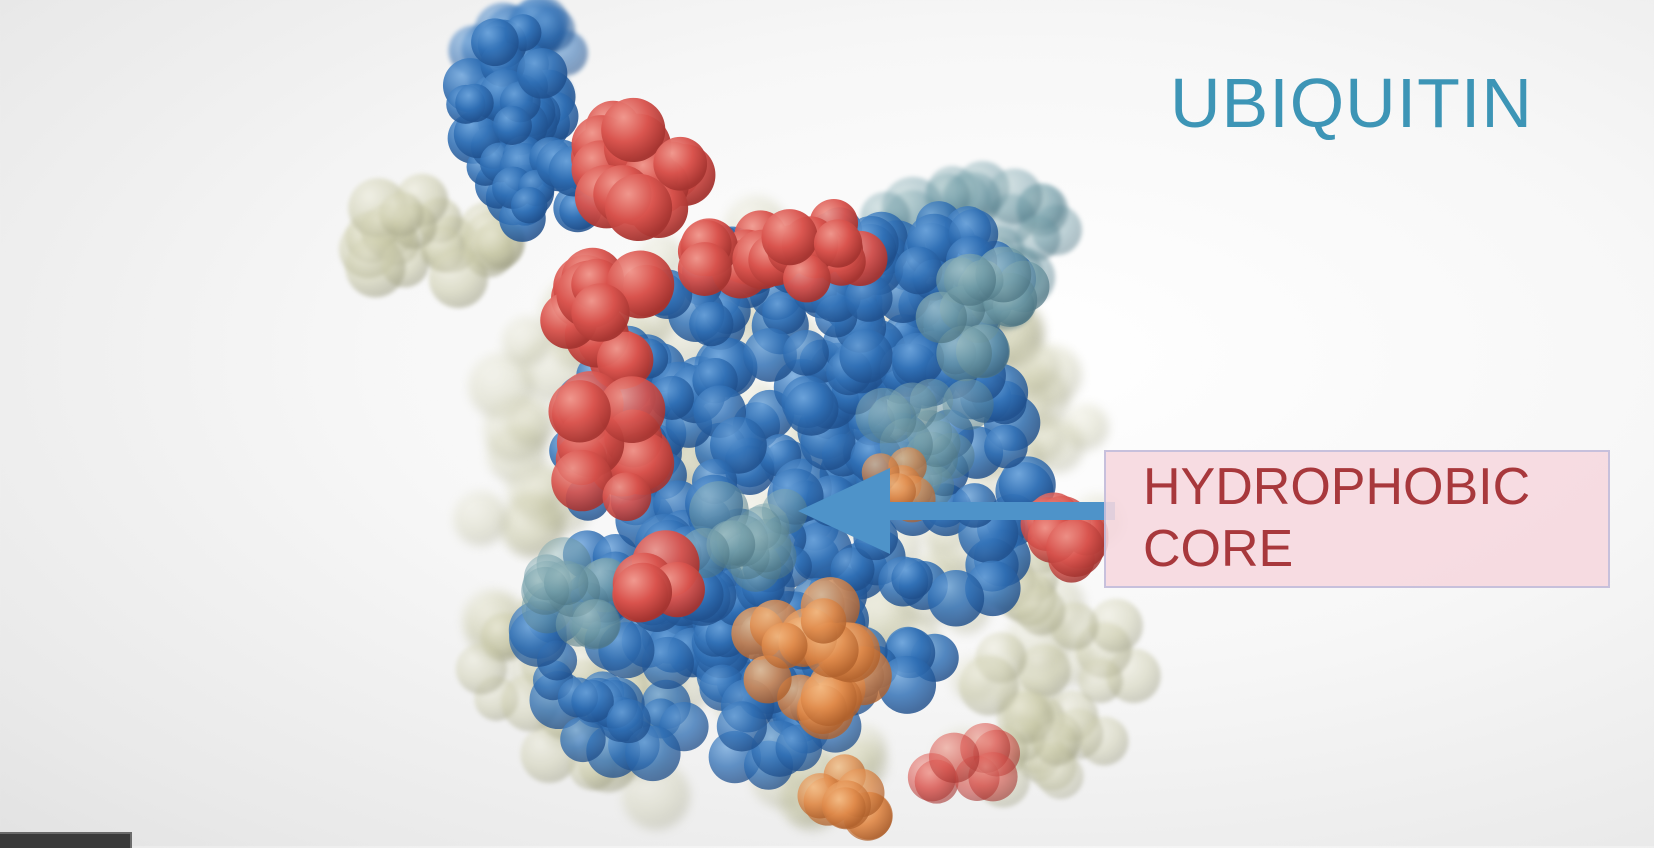 The image size is (1654, 848). Describe the element at coordinates (1336, 518) in the screenshot. I see `annotation-label: HYDROPHOBIC CORE` at that location.